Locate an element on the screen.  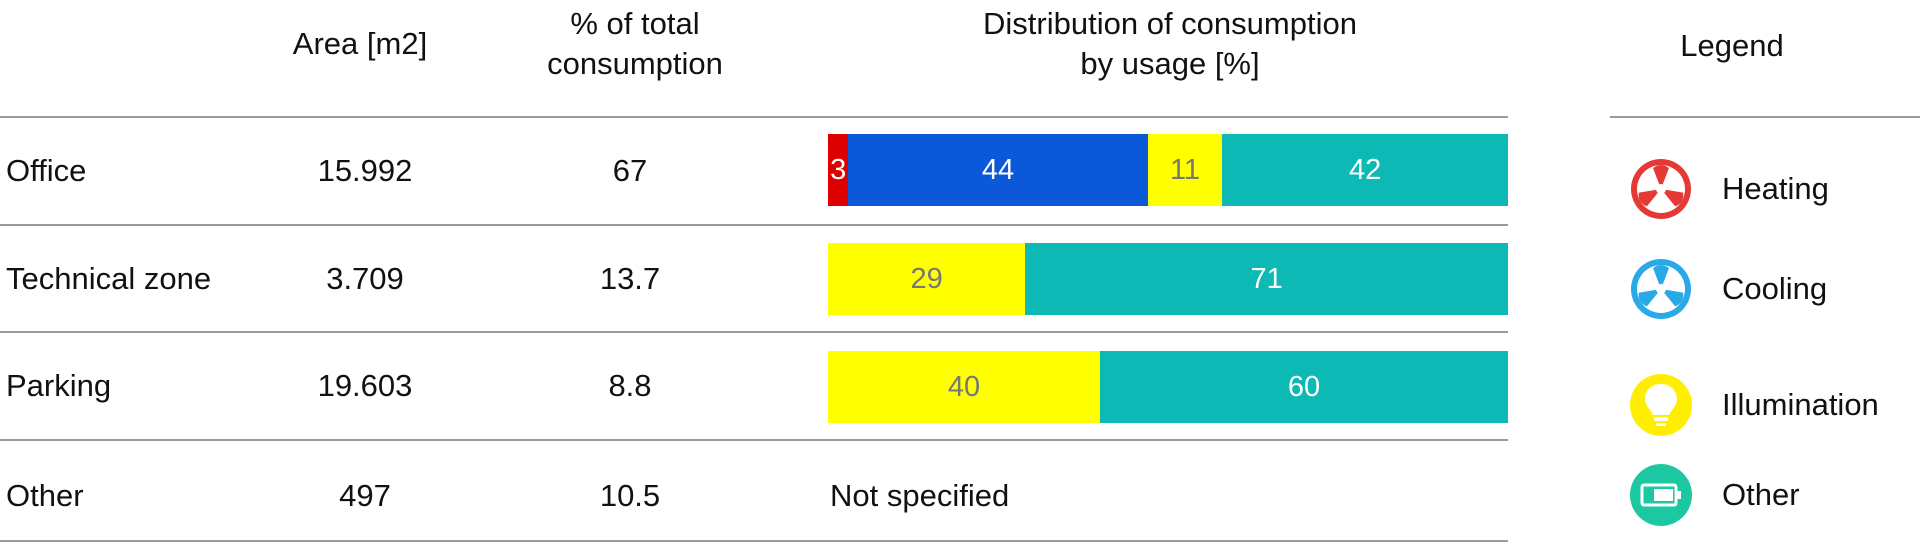
legend-item-cooling: Cooling is located at coordinates (1727, 289).